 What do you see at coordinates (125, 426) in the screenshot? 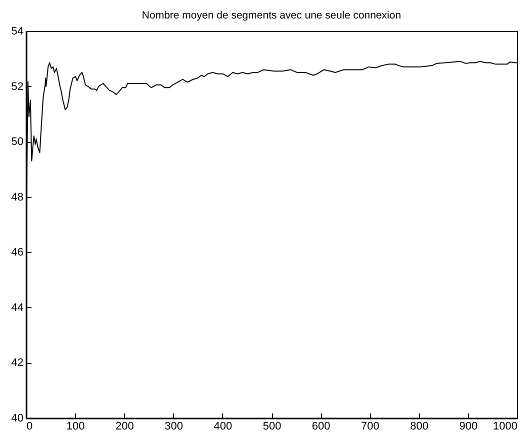
I see `x-tick-label: 200` at bounding box center [125, 426].